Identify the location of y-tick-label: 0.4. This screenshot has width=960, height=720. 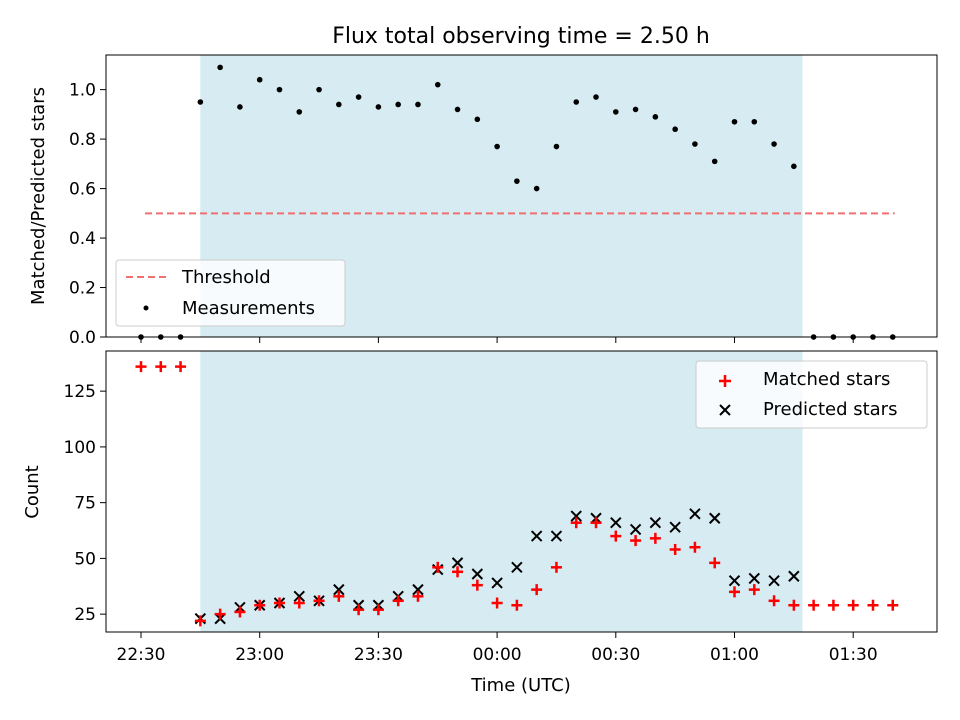
(82, 239).